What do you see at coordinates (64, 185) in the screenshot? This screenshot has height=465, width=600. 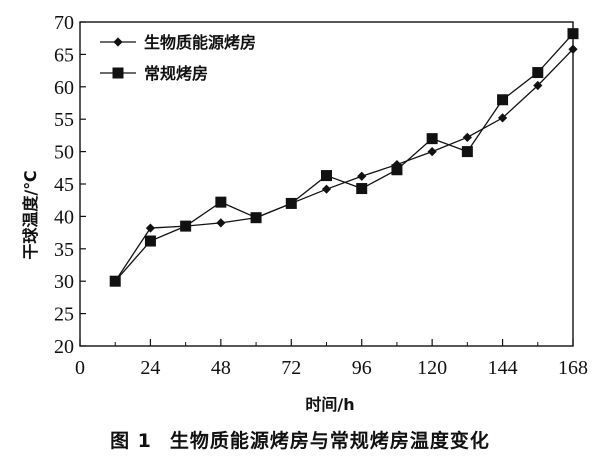 I see `y-tick-label: 45` at bounding box center [64, 185].